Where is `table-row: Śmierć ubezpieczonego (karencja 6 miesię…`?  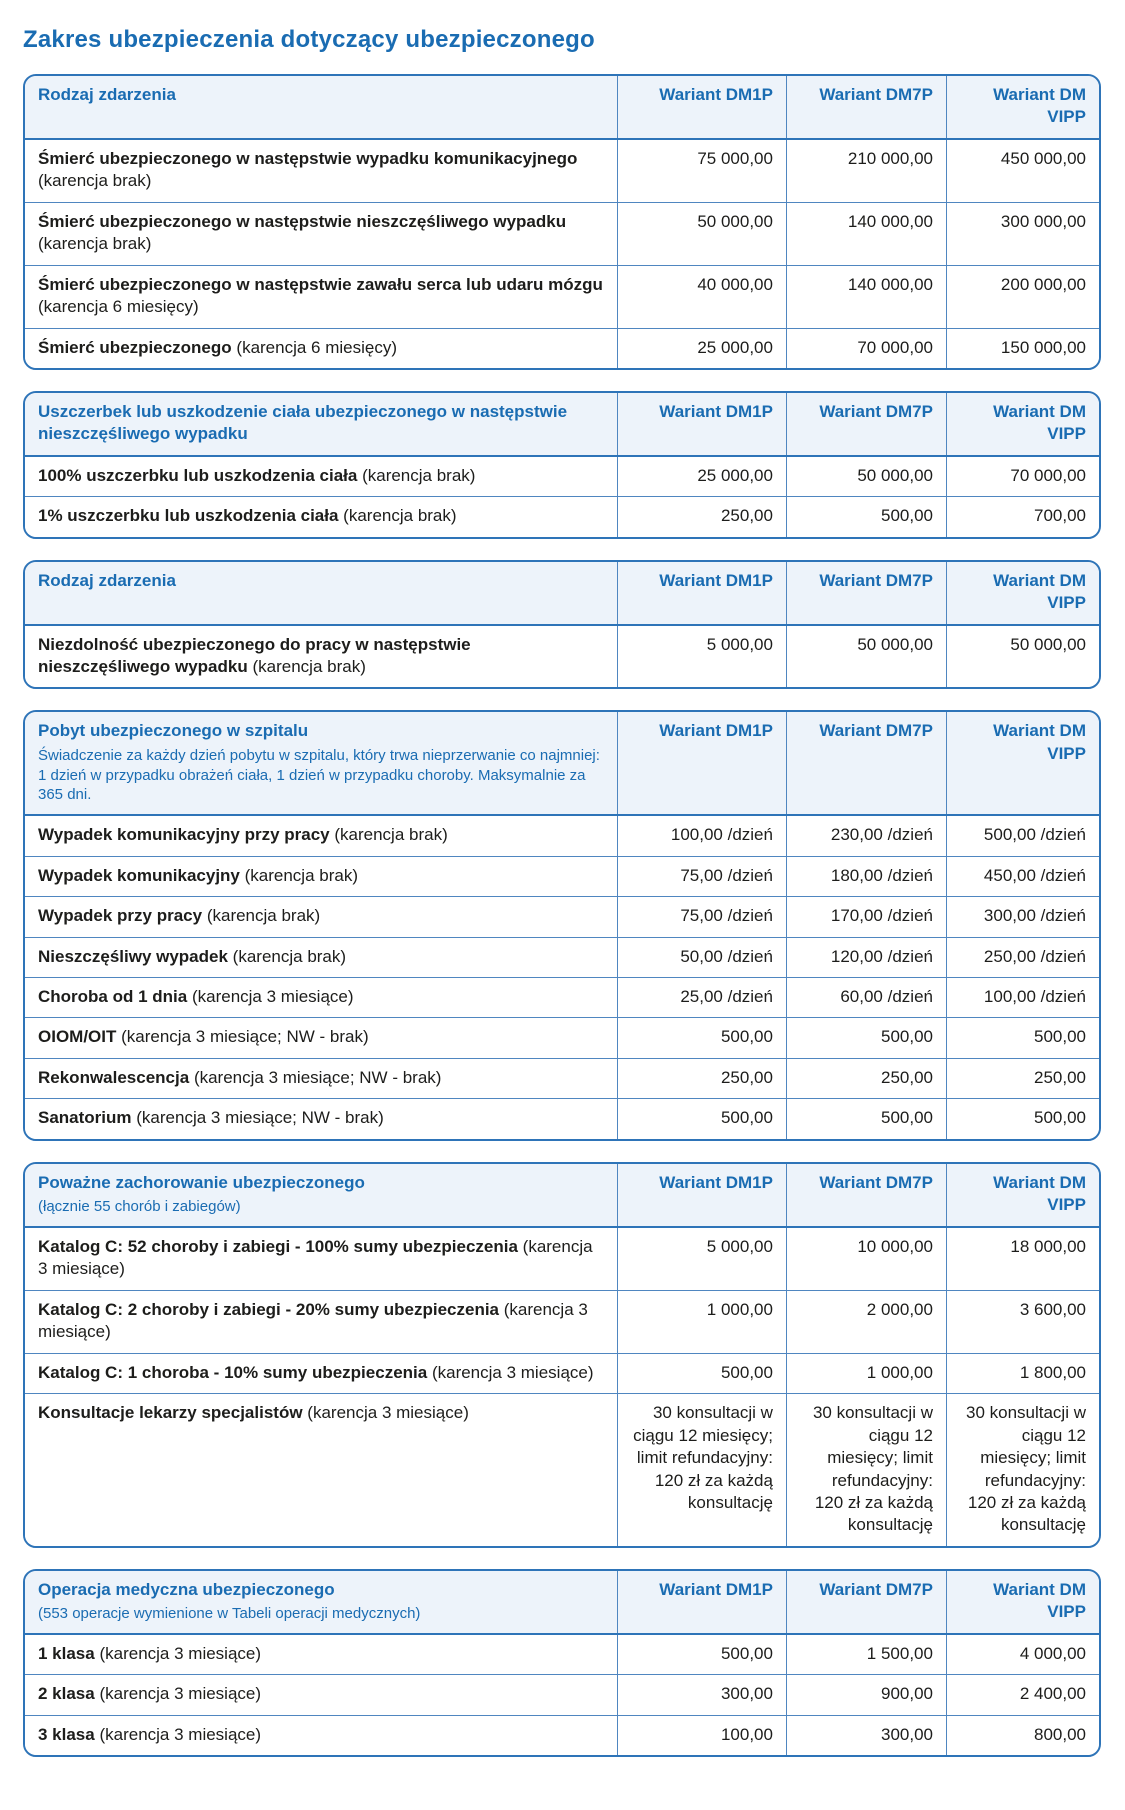 table-row: Śmierć ubezpieczonego (karencja 6 miesię… is located at coordinates (562, 347).